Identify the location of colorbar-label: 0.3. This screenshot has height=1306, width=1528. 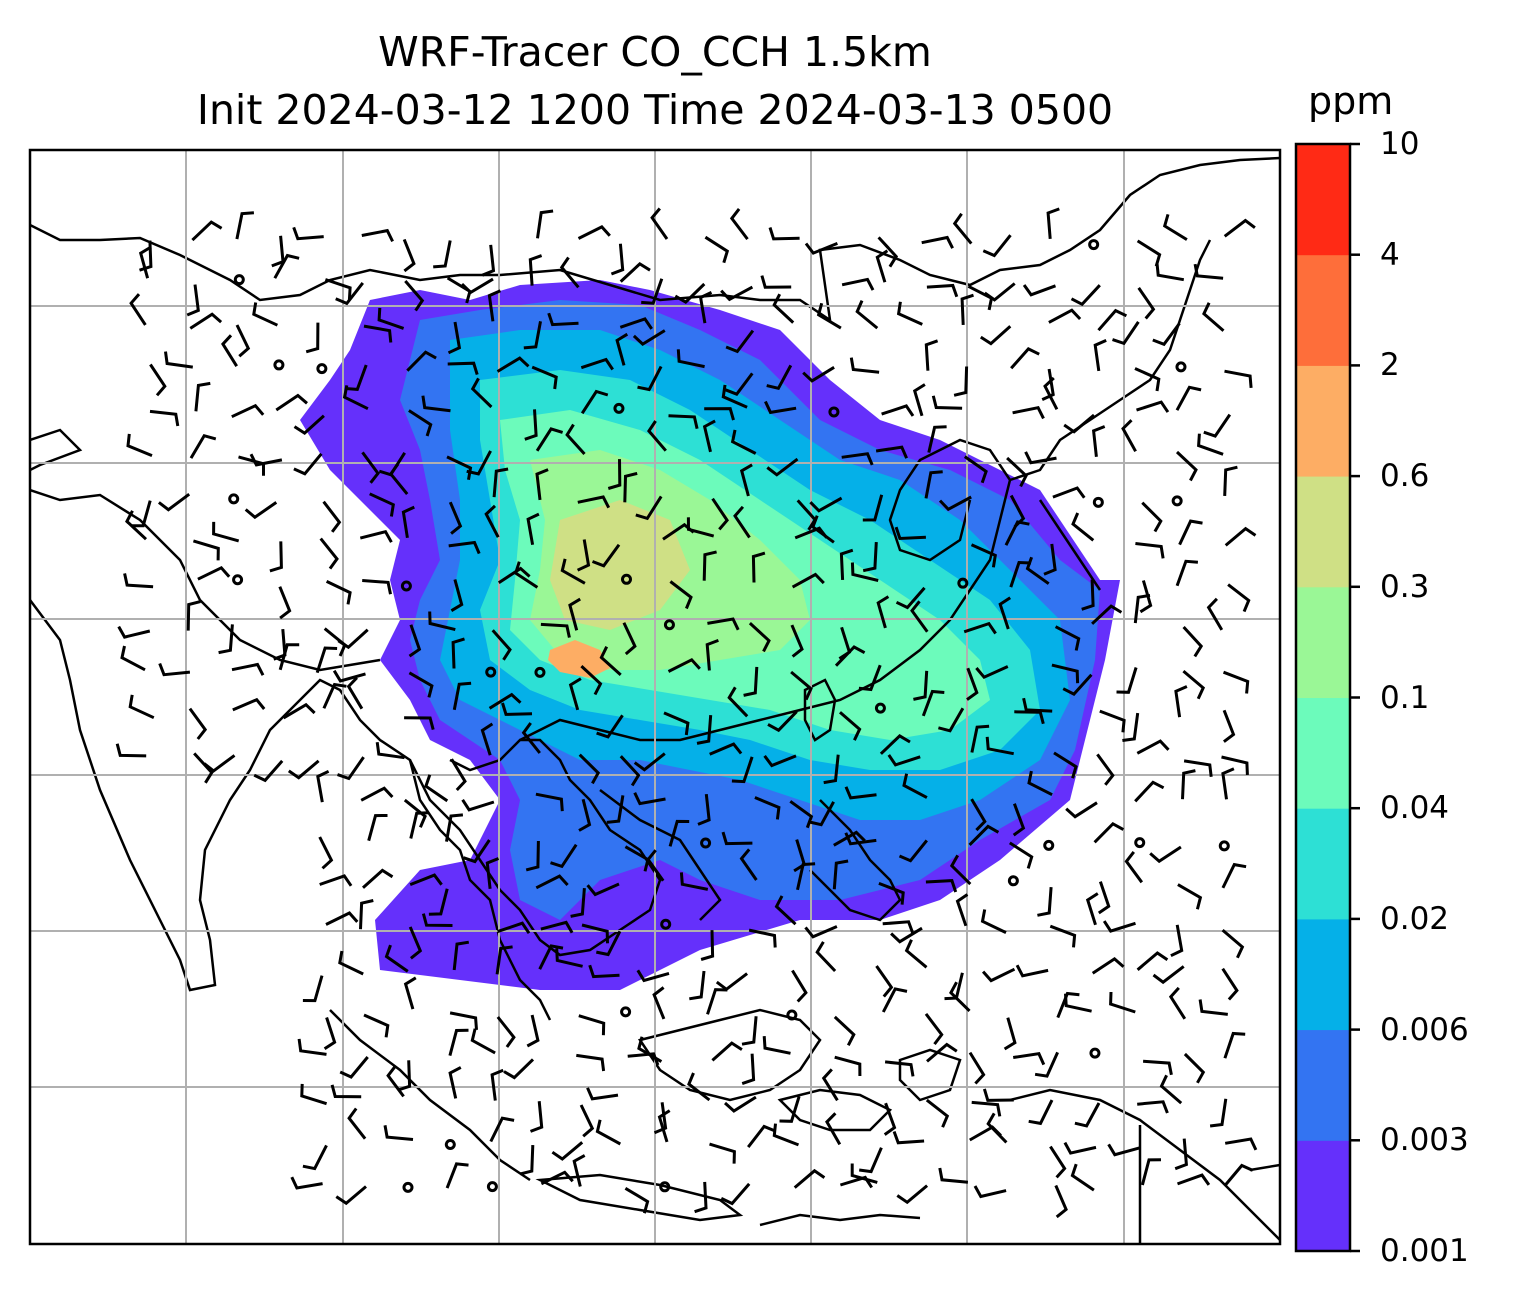
(1405, 586).